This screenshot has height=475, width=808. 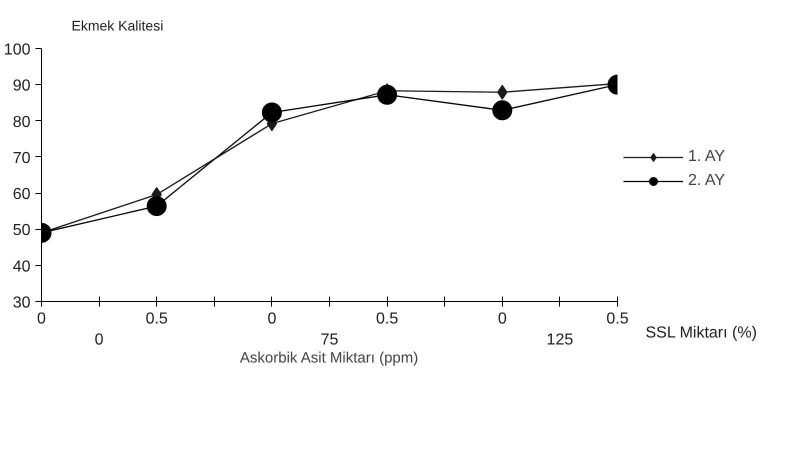 What do you see at coordinates (17, 50) in the screenshot?
I see `y-tick-label: 100` at bounding box center [17, 50].